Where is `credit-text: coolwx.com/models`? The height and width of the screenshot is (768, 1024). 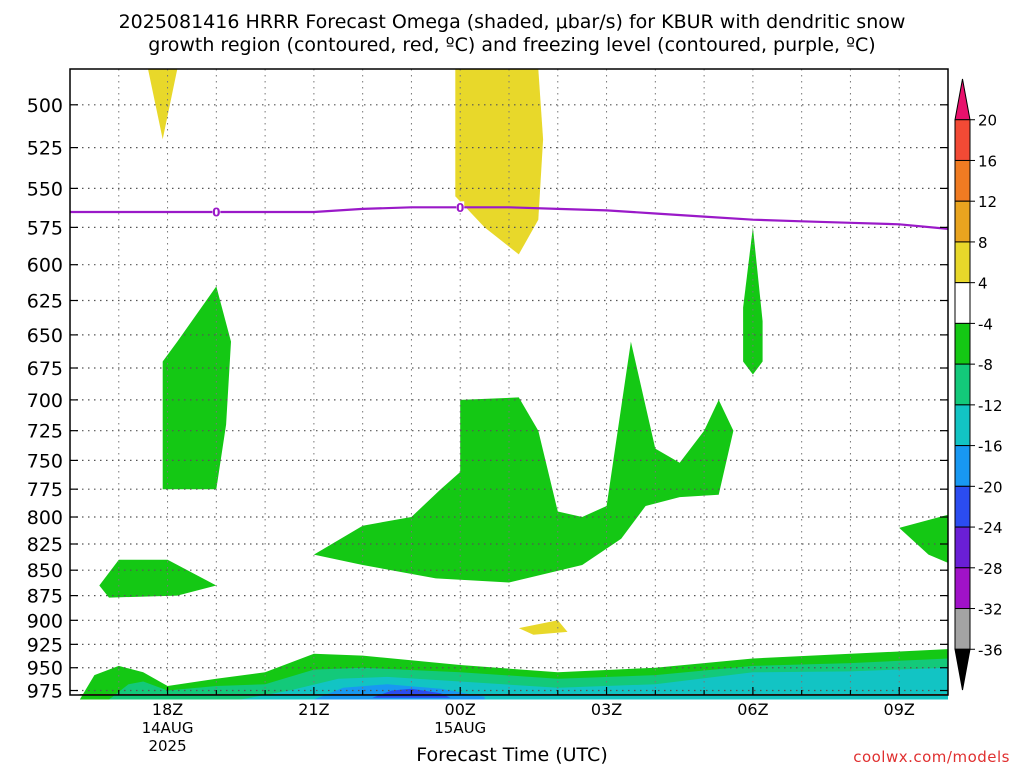 credit-text: coolwx.com/models is located at coordinates (931, 757).